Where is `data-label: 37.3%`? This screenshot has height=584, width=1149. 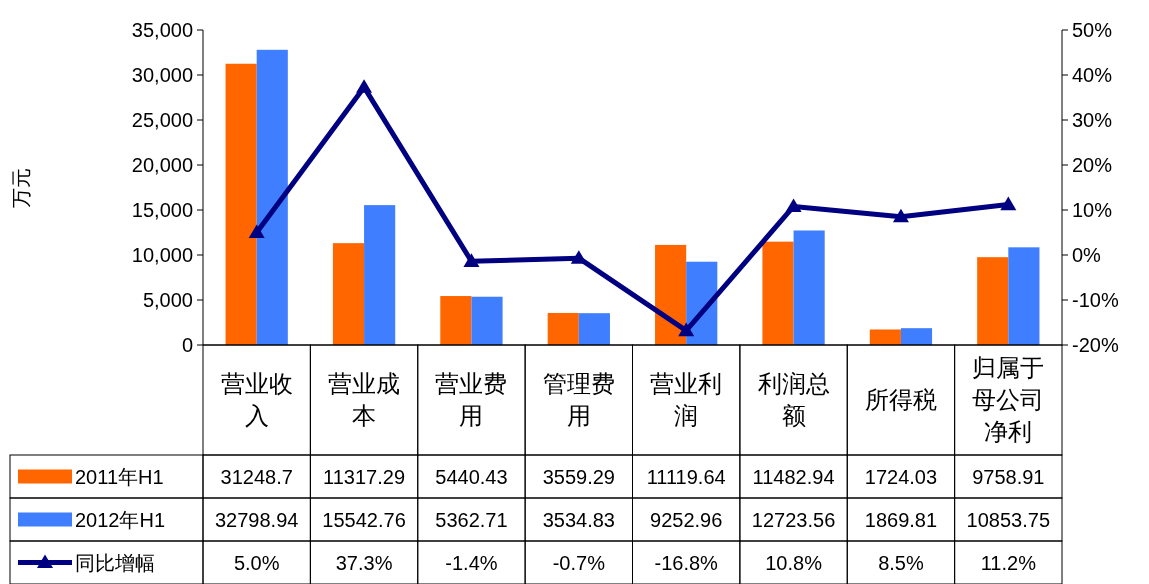 data-label: 37.3% is located at coordinates (364, 562).